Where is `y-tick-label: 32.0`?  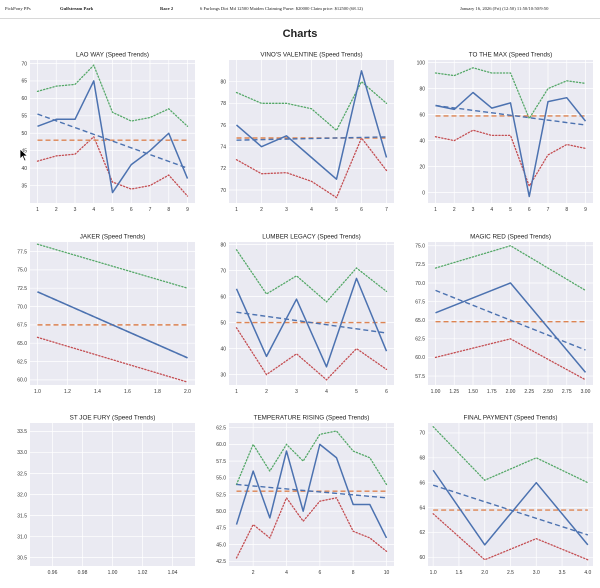 y-tick-label: 32.0 is located at coordinates (22, 495).